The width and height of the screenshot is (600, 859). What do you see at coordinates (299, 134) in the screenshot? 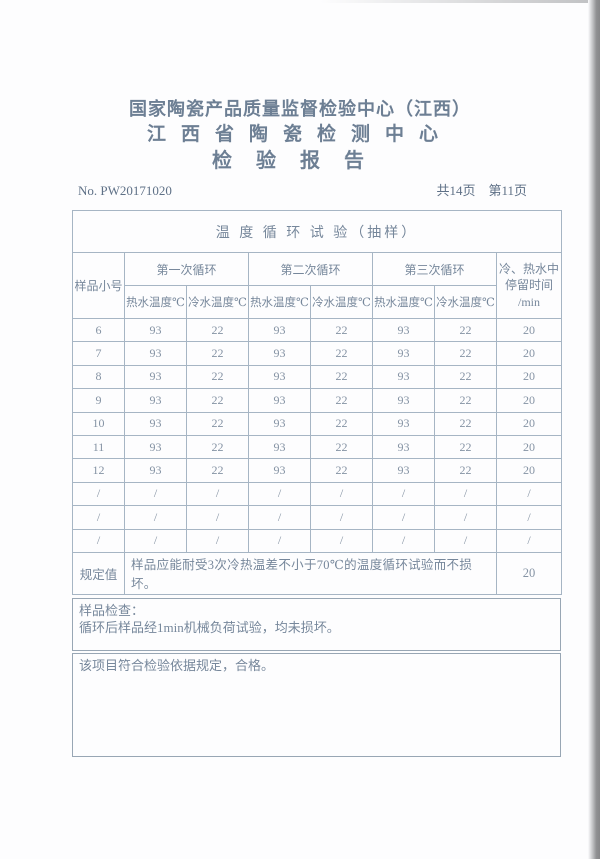
I see `org-name-provincial: 江西省陶瓷检测中心` at bounding box center [299, 134].